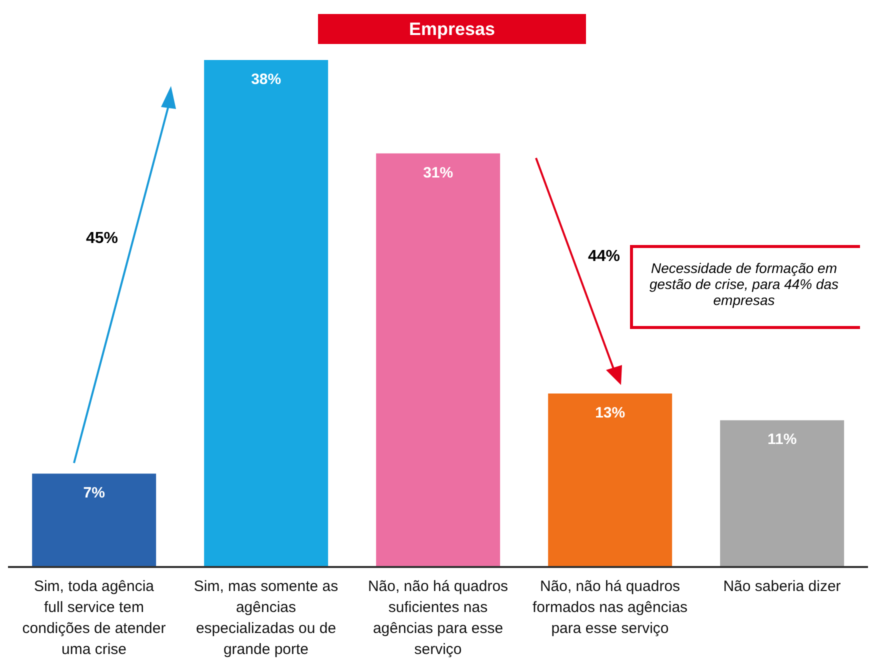 The height and width of the screenshot is (671, 877). Describe the element at coordinates (782, 586) in the screenshot. I see `x-tick-label: Não saberia dizer` at that location.